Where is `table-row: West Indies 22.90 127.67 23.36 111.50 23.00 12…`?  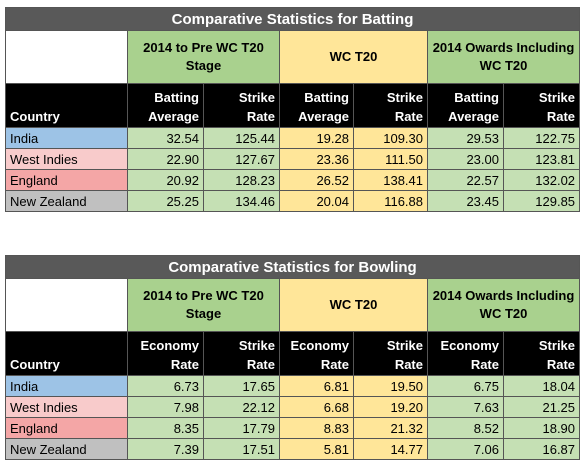 table-row: West Indies 22.90 127.67 23.36 111.50 23.00 12… is located at coordinates (293, 159).